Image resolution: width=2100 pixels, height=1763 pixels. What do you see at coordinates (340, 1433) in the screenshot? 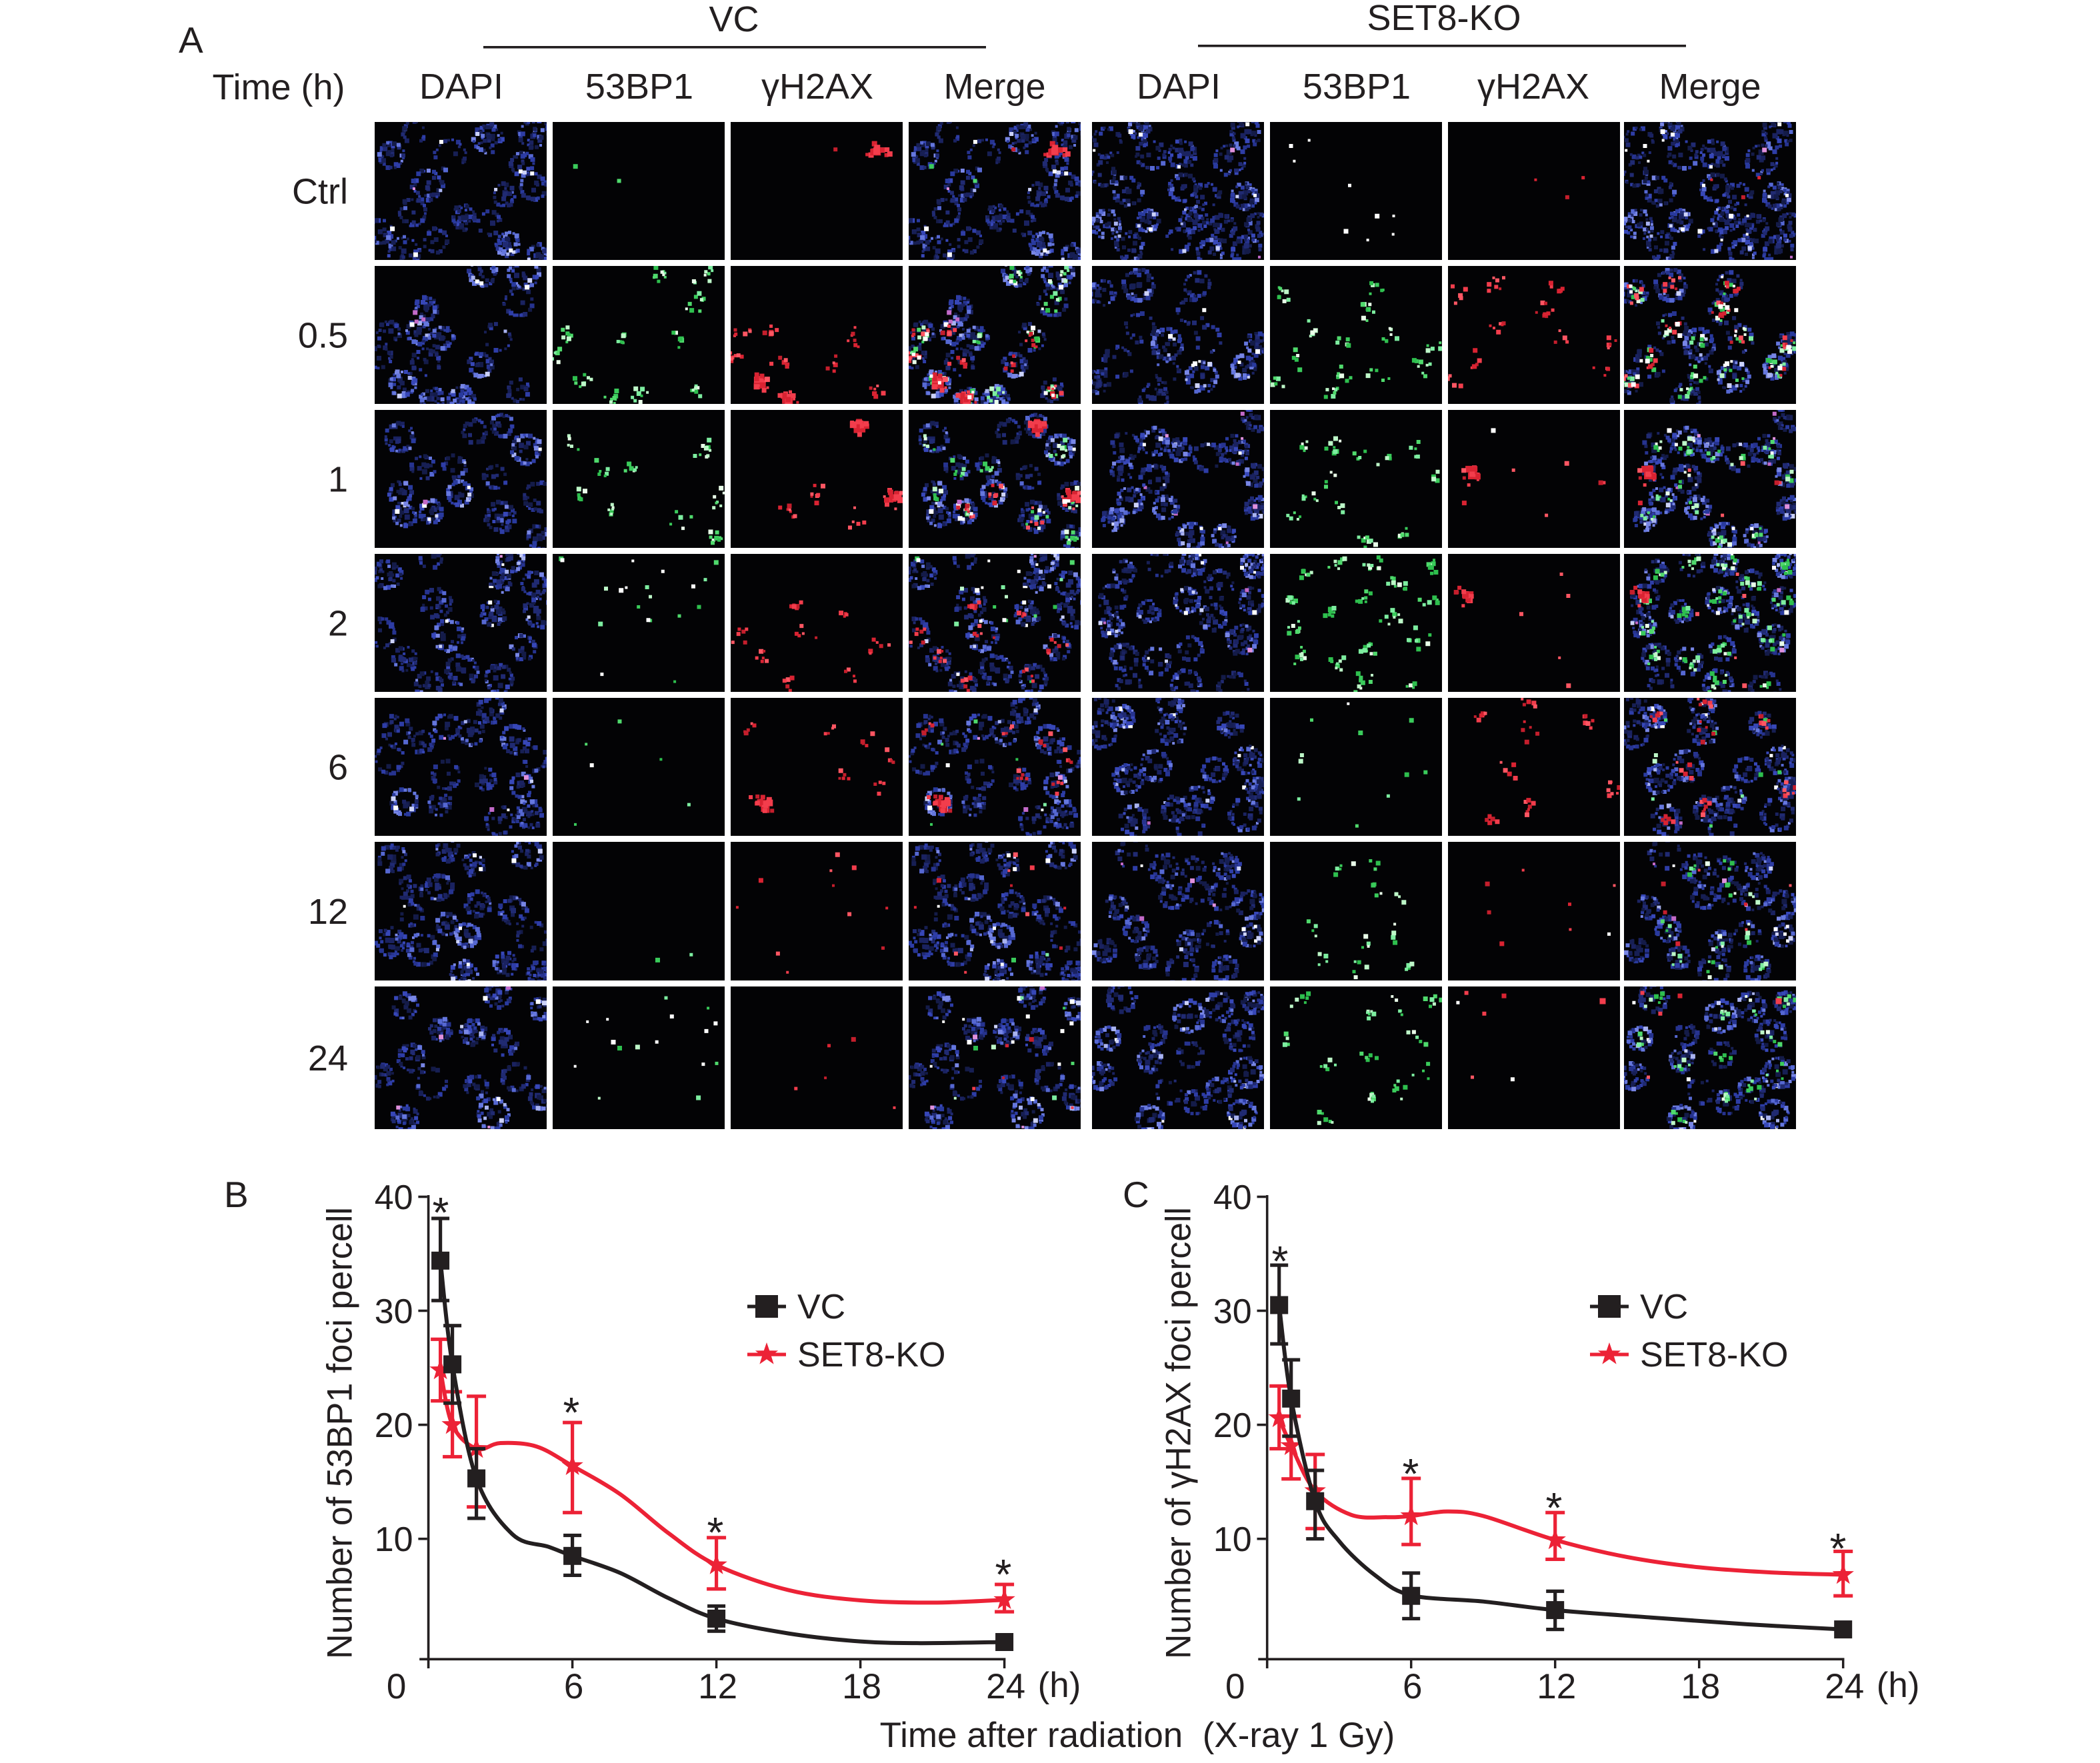
I see `svg-text: Number of 53BP1 foci percell` at bounding box center [340, 1433].